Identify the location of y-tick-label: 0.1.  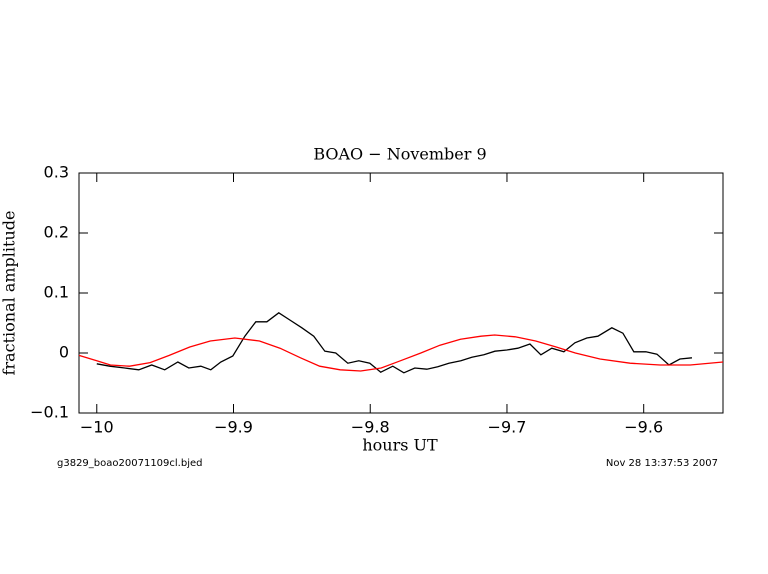
(56, 292).